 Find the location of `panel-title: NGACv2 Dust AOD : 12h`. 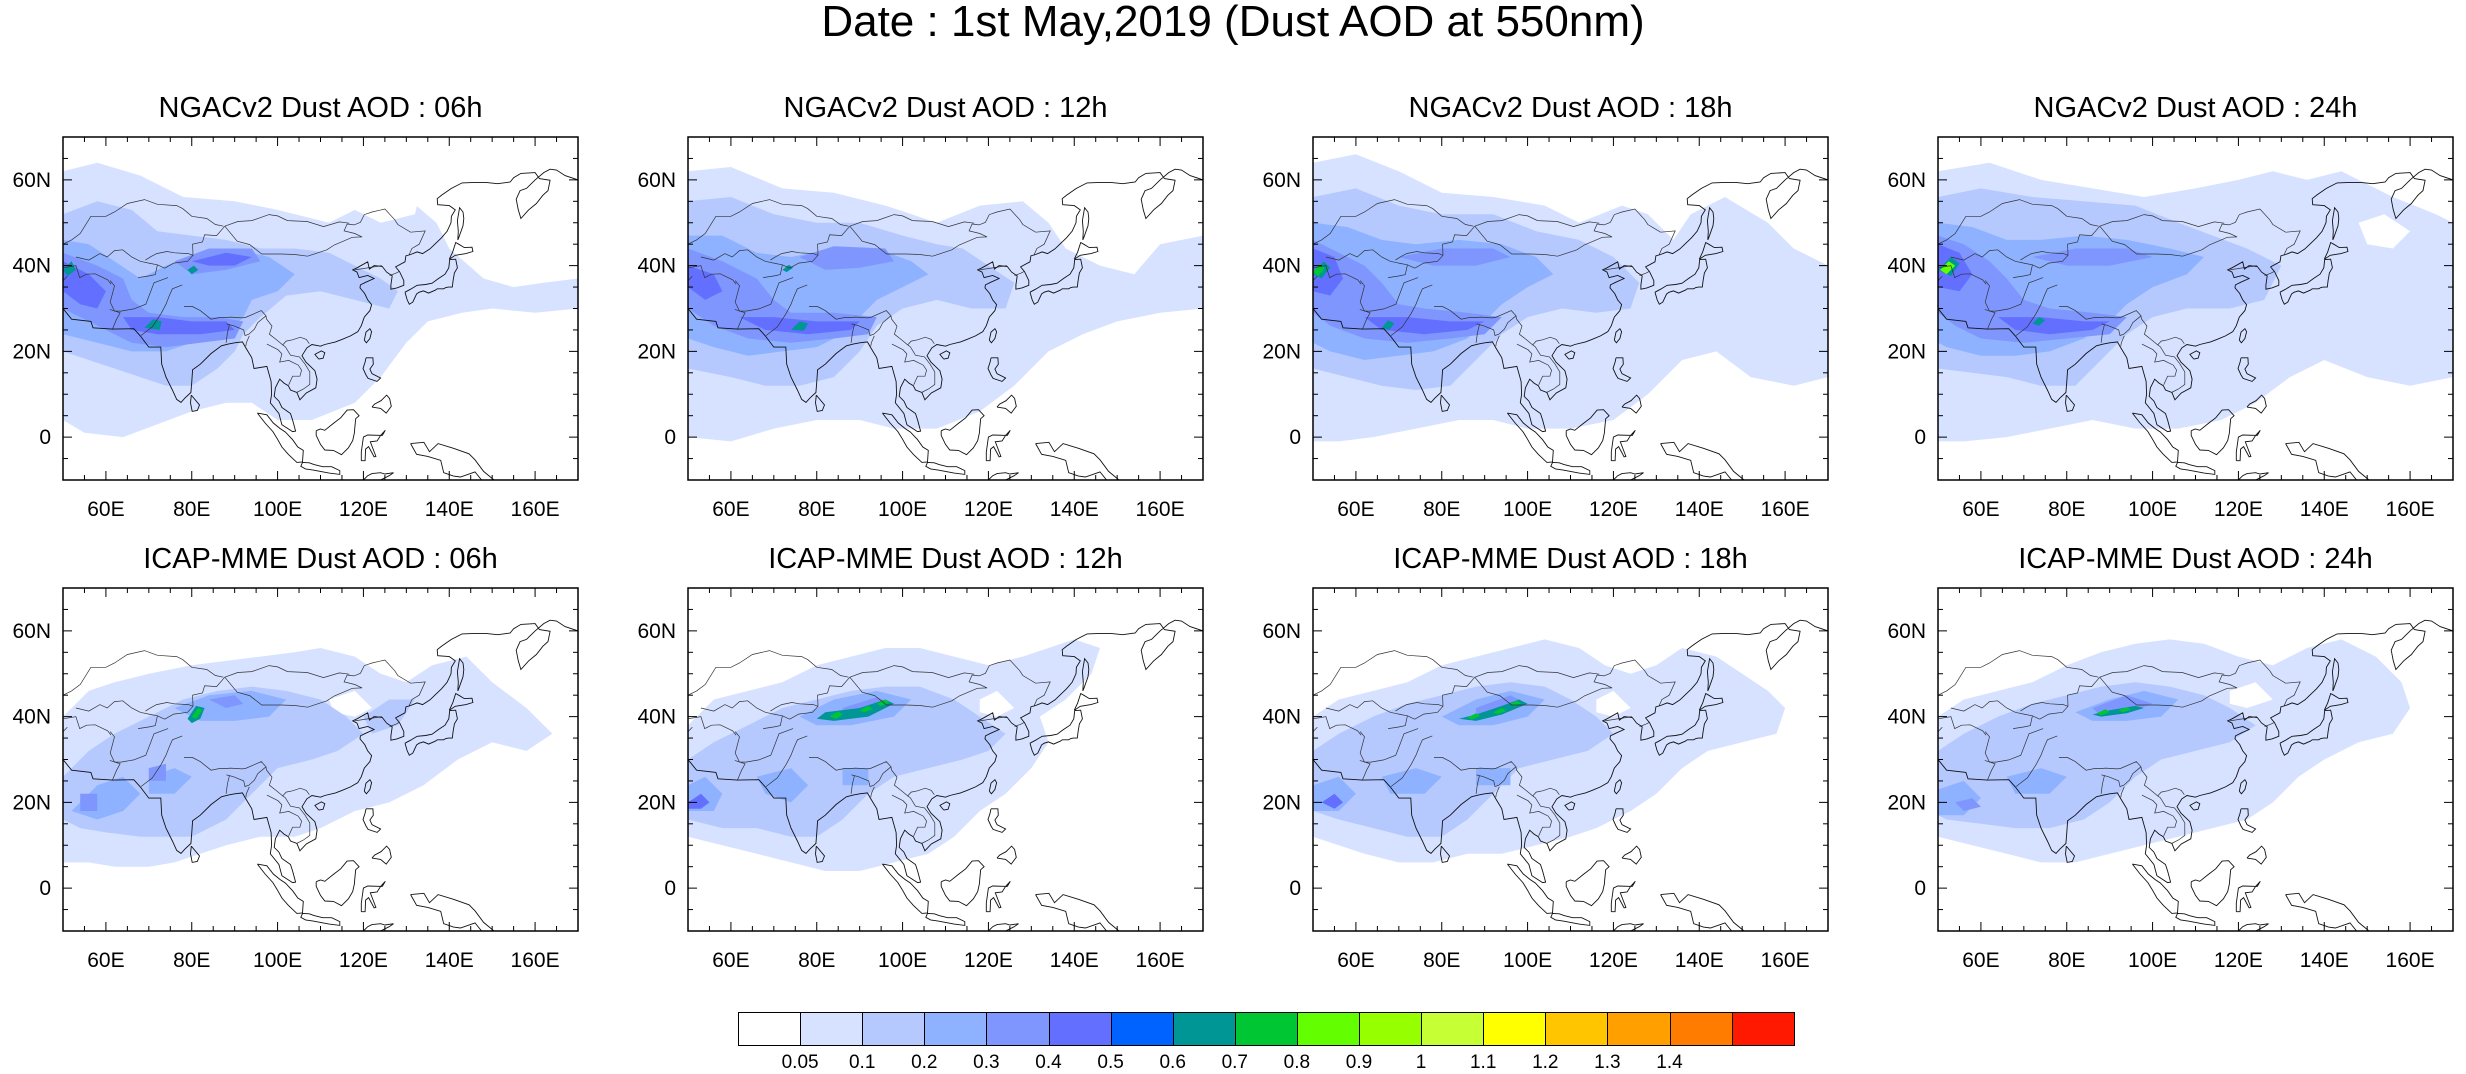

panel-title: NGACv2 Dust AOD : 12h is located at coordinates (946, 108).